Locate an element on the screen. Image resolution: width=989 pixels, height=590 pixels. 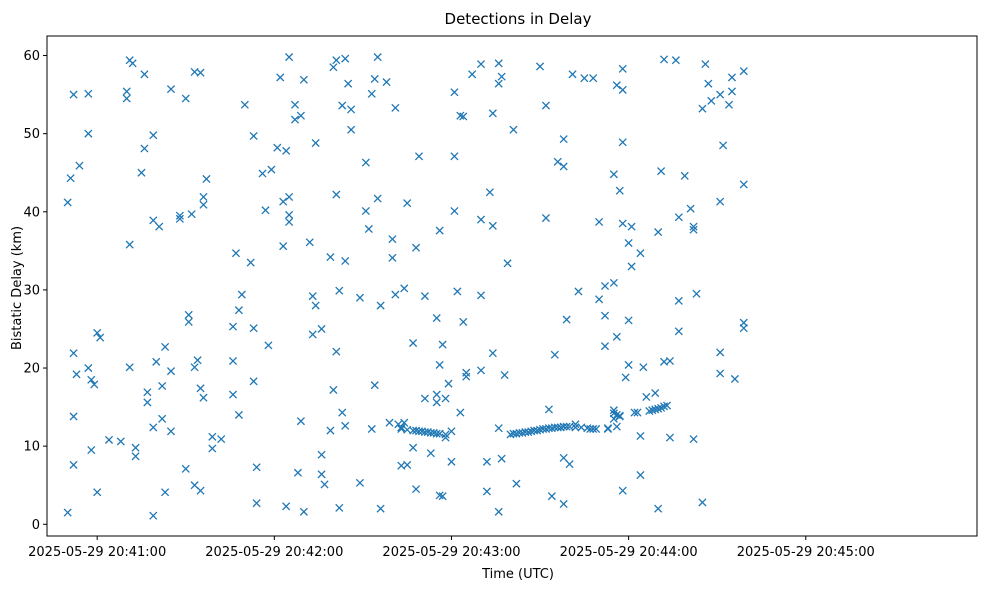
y-axis-label: Bistatic Delay (km) is located at coordinates (17, 288).